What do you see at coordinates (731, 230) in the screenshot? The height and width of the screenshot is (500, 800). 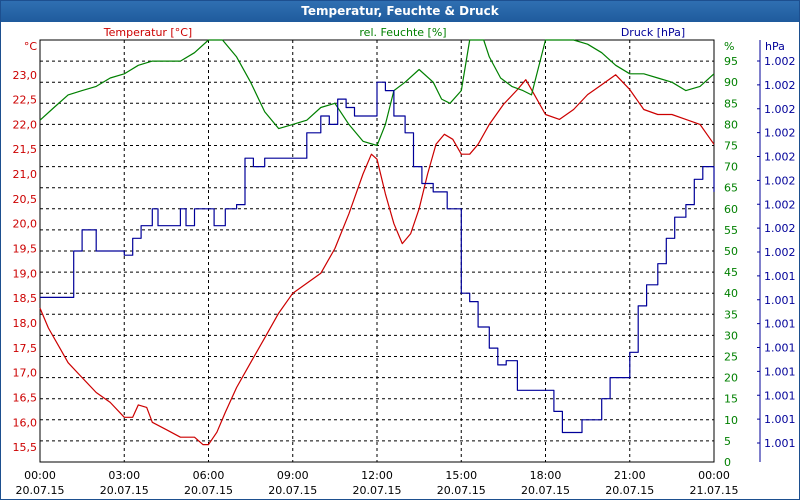 I see `humidity-tick-label: 55` at bounding box center [731, 230].